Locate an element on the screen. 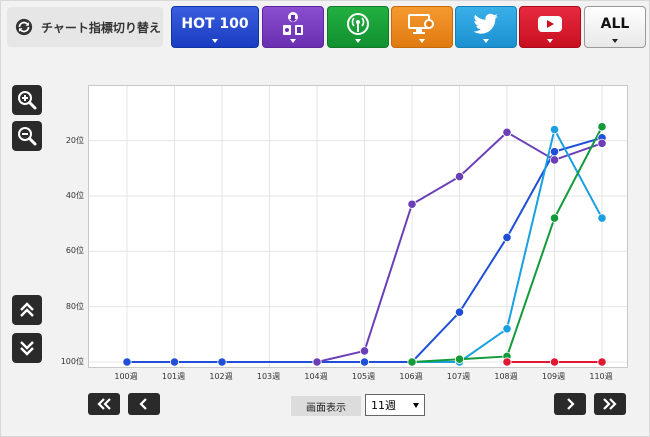 The width and height of the screenshot is (650, 437). y-tick-label: 100位 is located at coordinates (72, 361).